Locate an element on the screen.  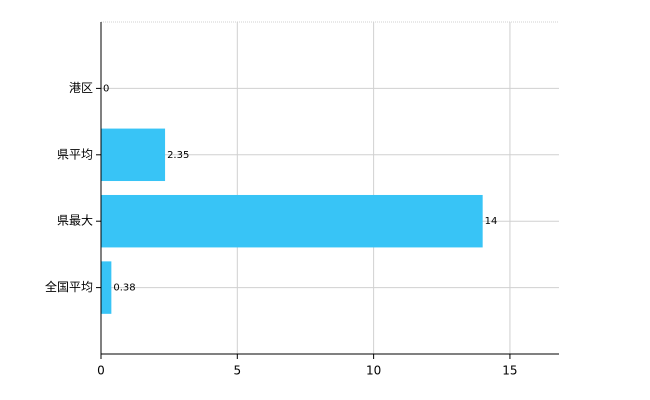
x-tick-label: 10 is located at coordinates (373, 371).